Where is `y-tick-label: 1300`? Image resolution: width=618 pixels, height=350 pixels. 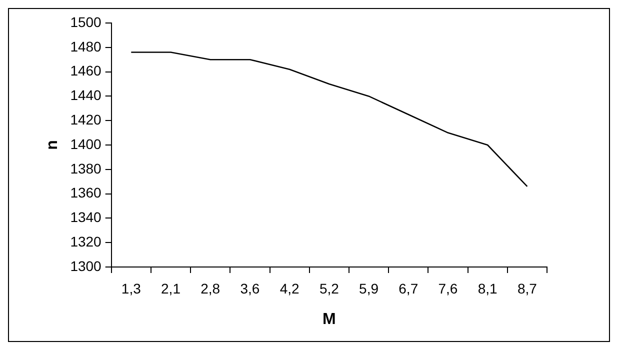
y-tick-label: 1300 is located at coordinates (86, 266).